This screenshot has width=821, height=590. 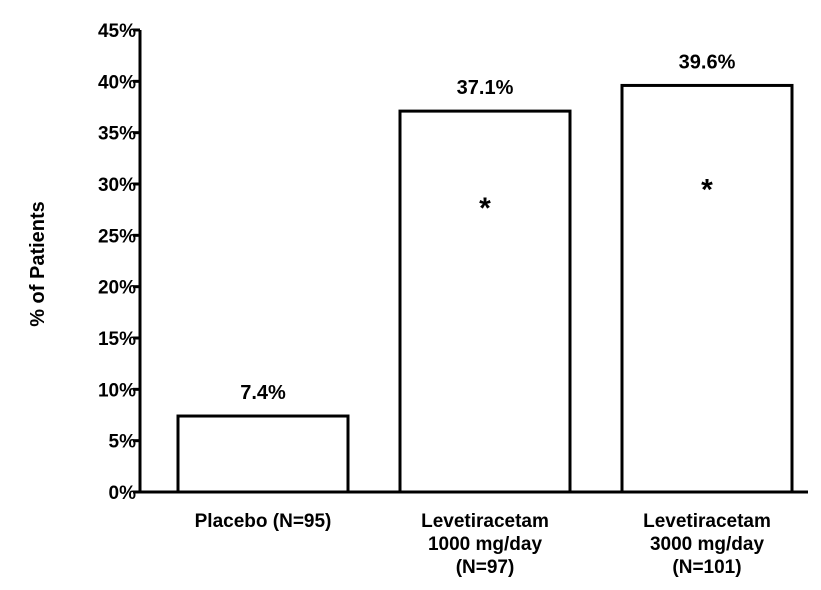 I want to click on category-label: 3000 mg/day, so click(x=707, y=544).